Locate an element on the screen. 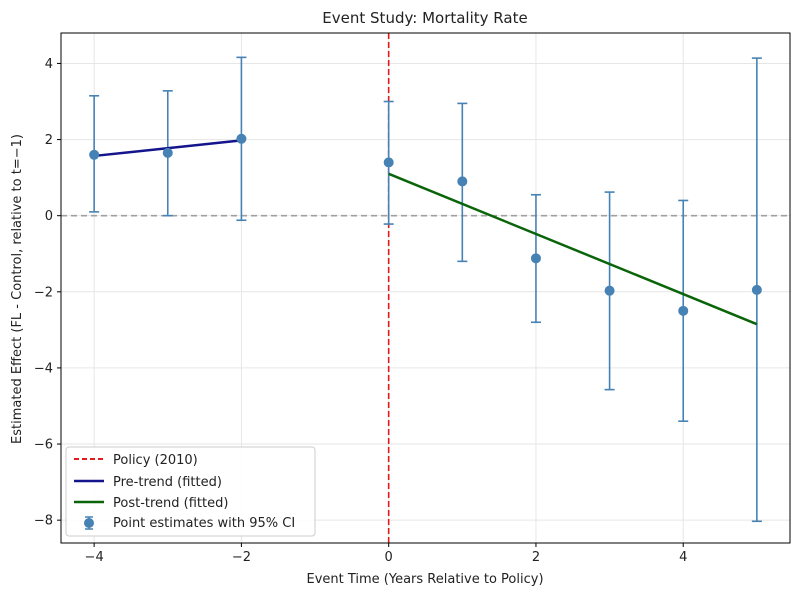 The width and height of the screenshot is (800, 597). x-tick-label: 0 is located at coordinates (389, 557).